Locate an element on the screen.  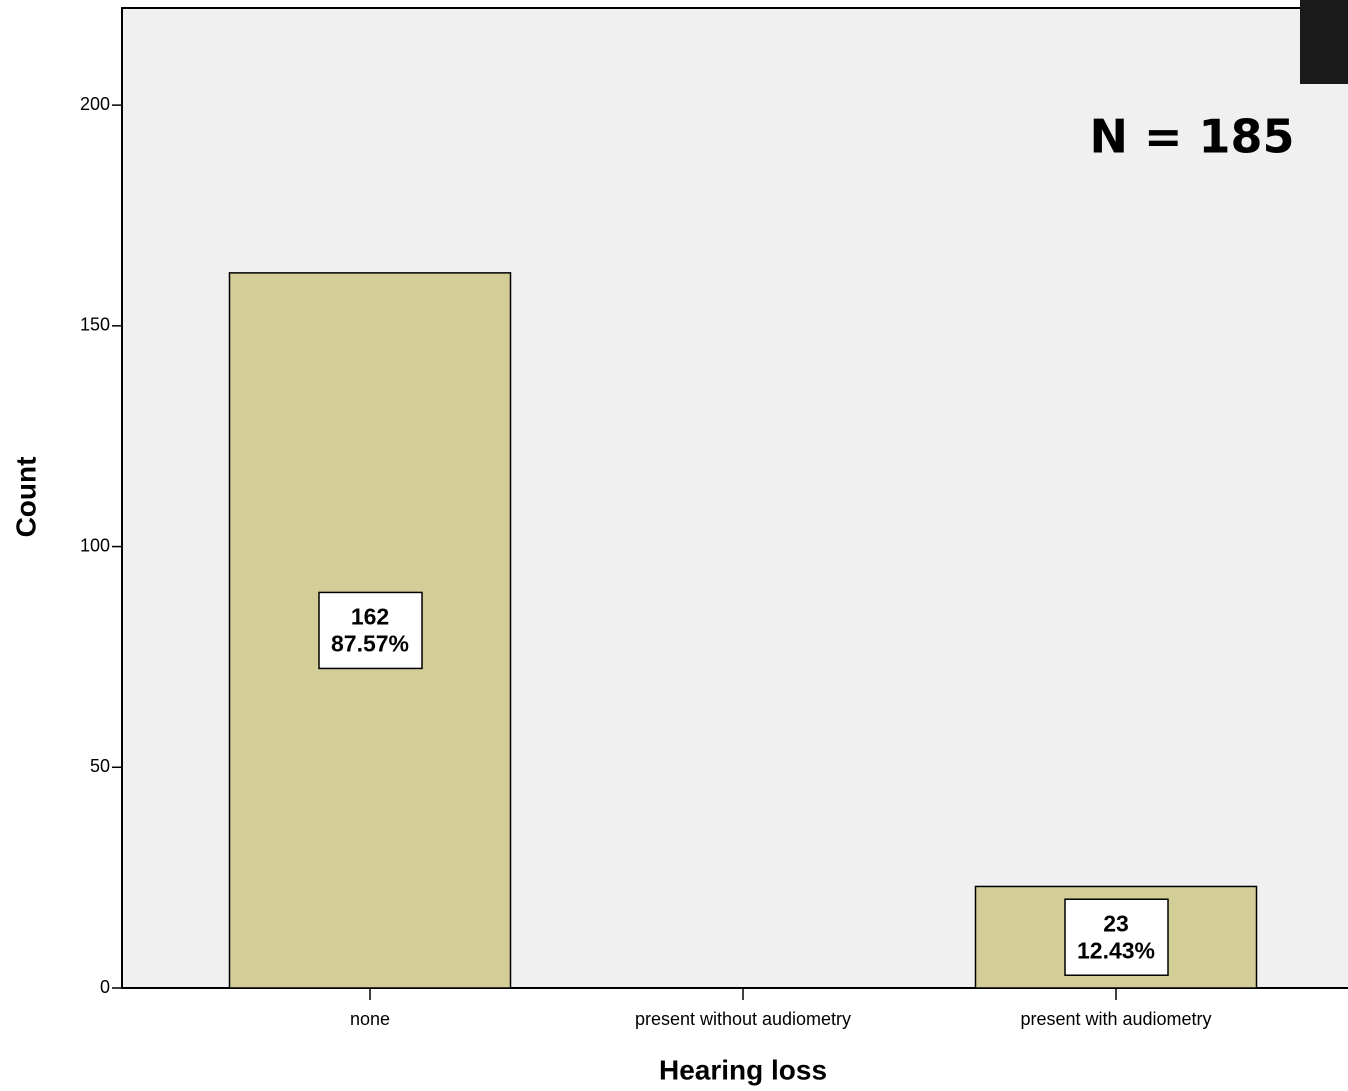
y-tick-label: 150 is located at coordinates (95, 325).